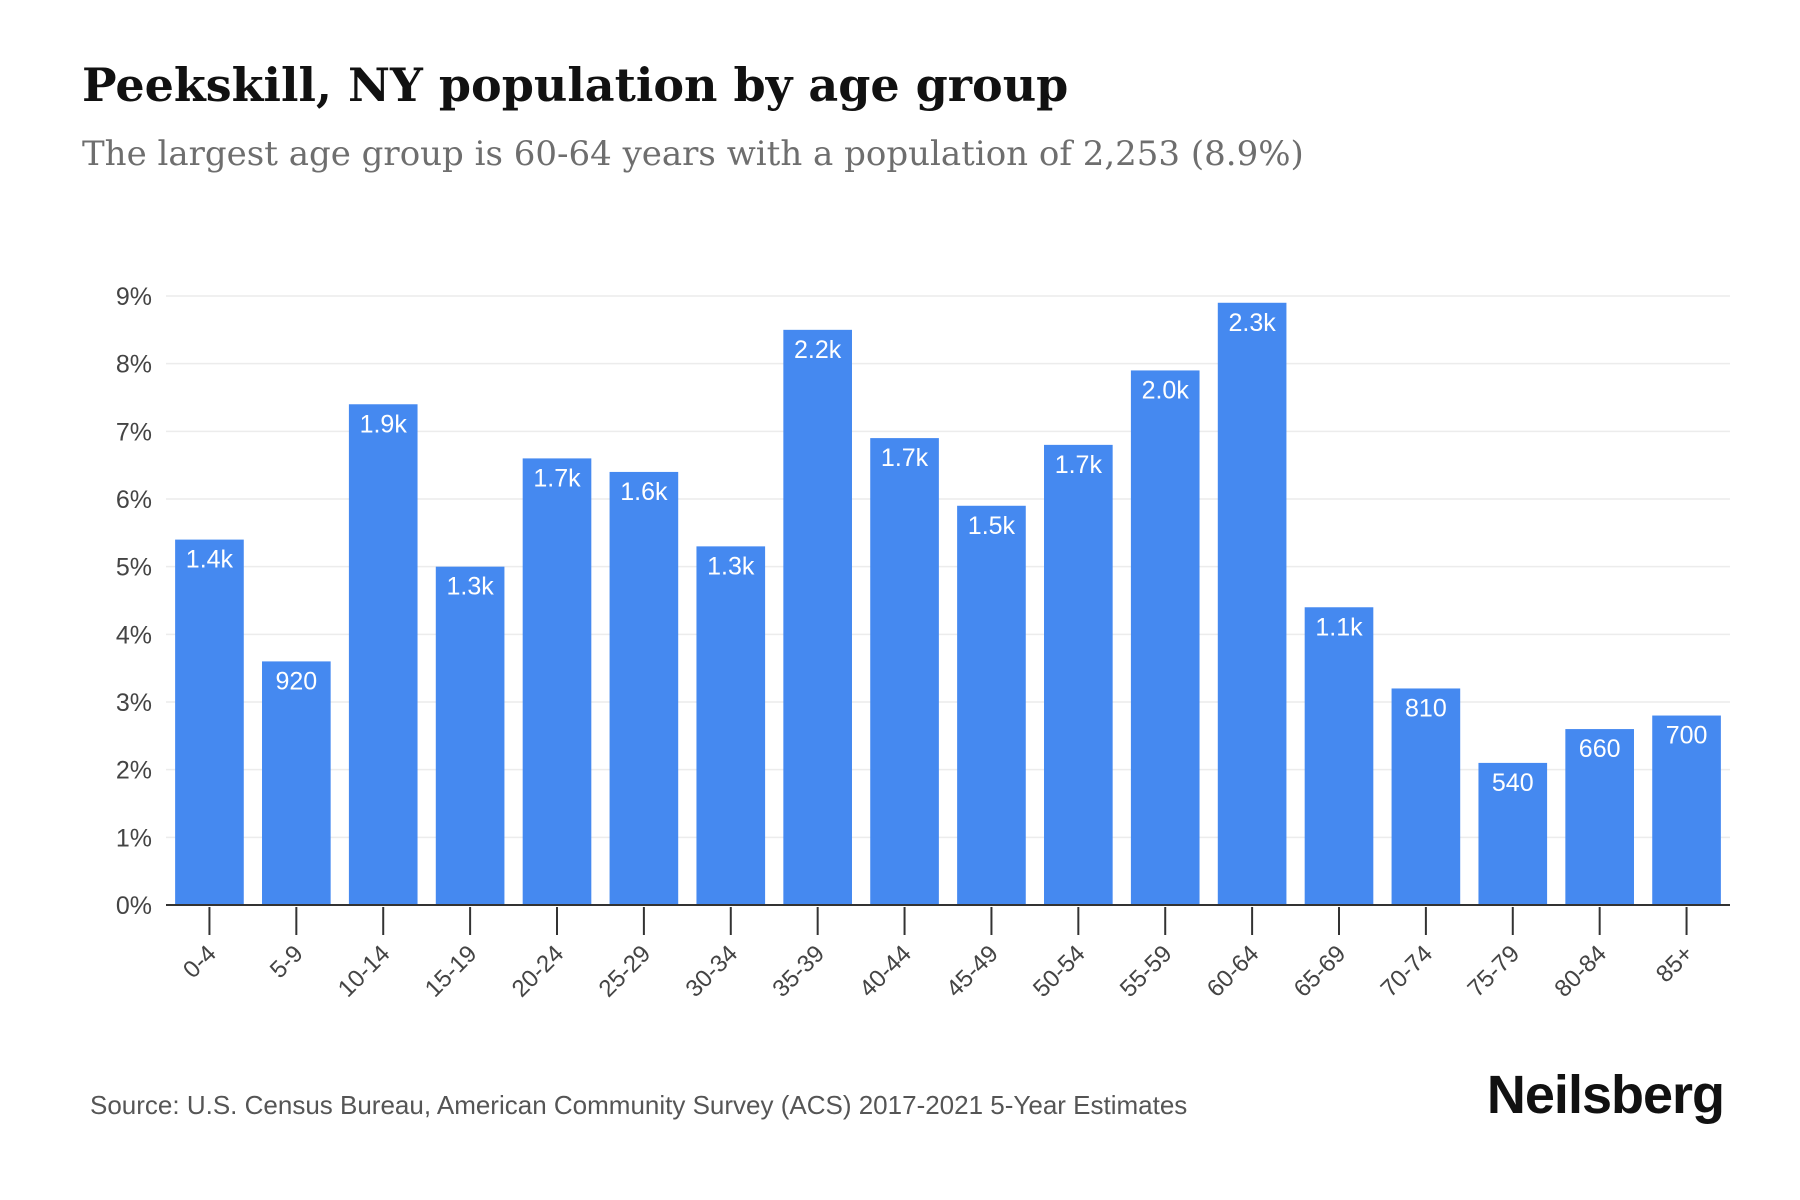 The height and width of the screenshot is (1200, 1800). Describe the element at coordinates (1166, 390) in the screenshot. I see `bar-value-label: 2.0k` at that location.